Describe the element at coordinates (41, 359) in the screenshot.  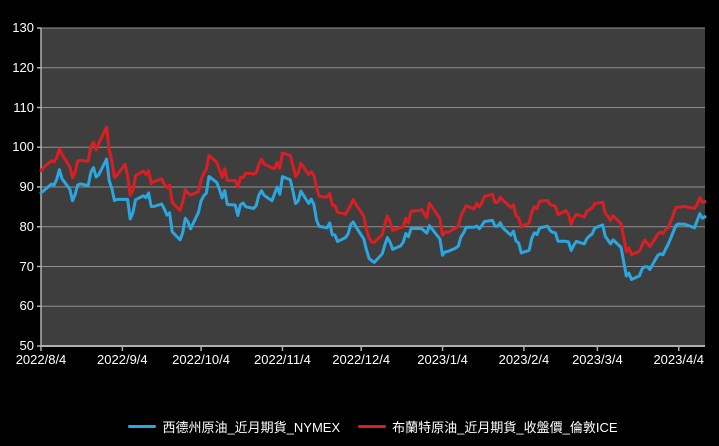
I see `x-tick-label: 2022/8/4` at that location.